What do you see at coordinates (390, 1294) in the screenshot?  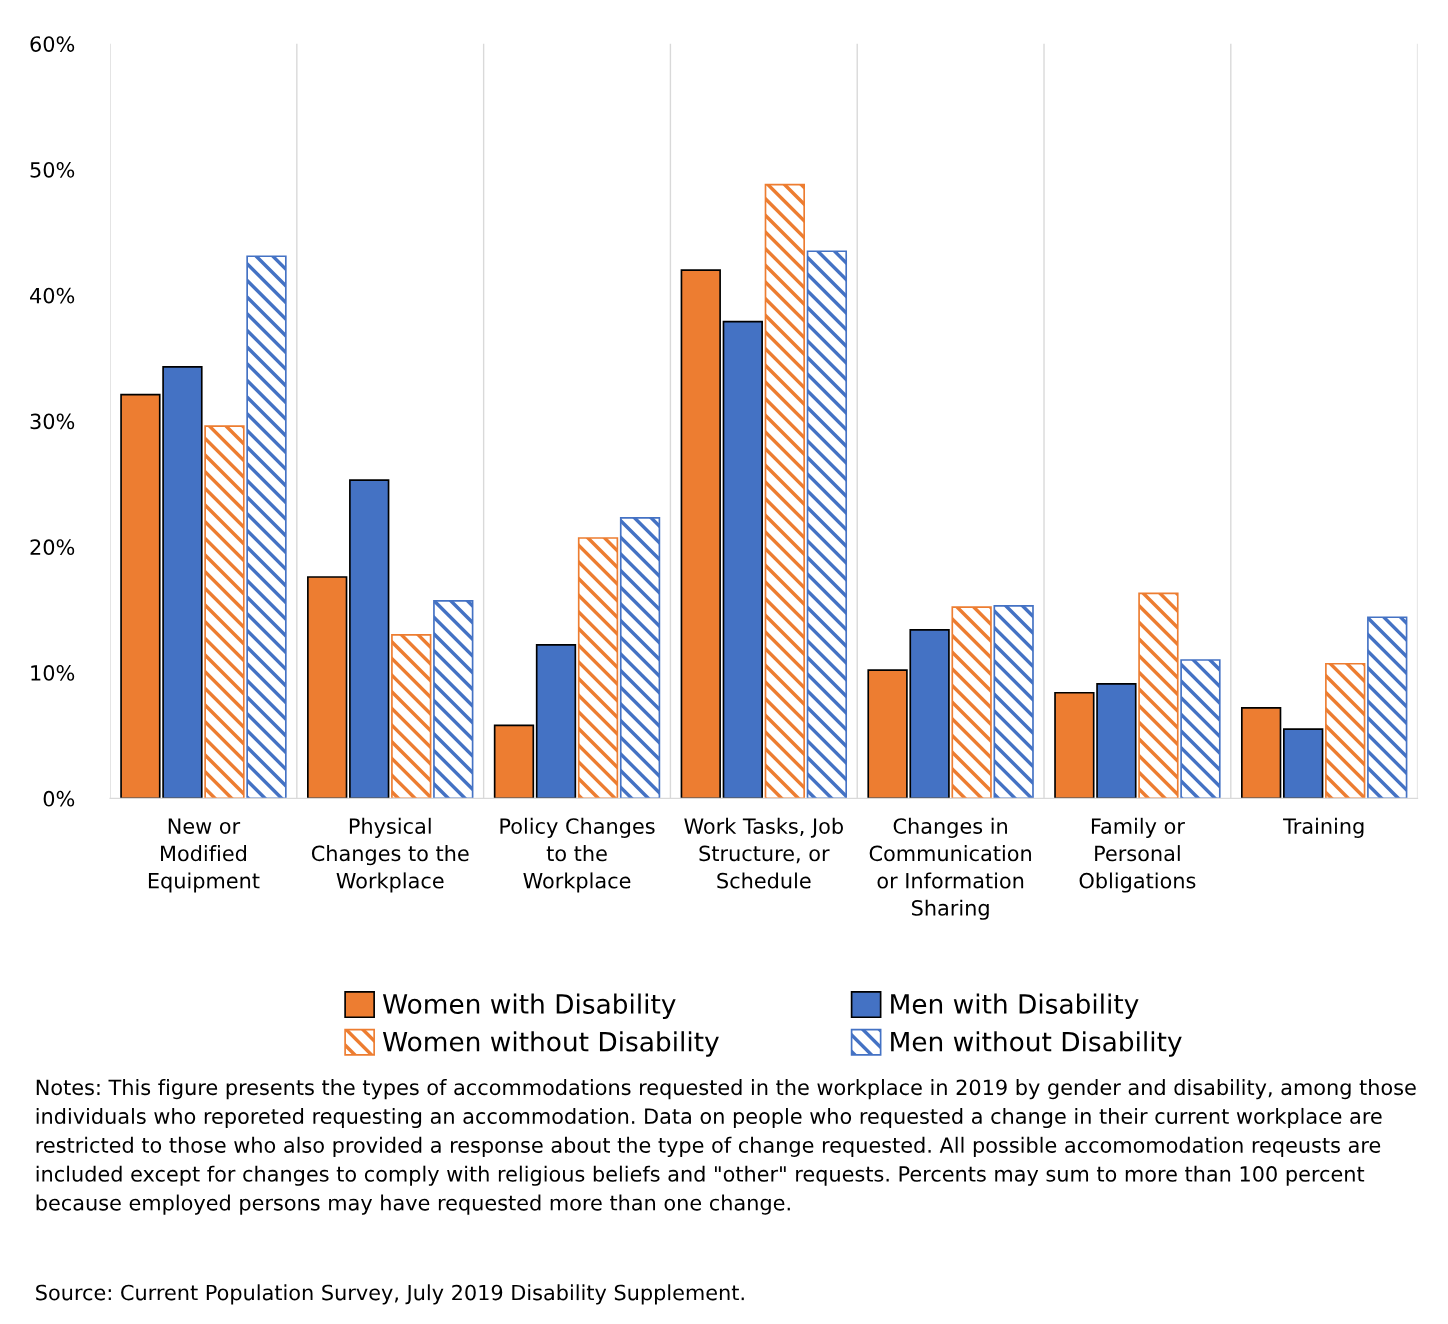 I see `source-note: Source: Current Population Survey, July 2019 Disability Supplement.` at bounding box center [390, 1294].